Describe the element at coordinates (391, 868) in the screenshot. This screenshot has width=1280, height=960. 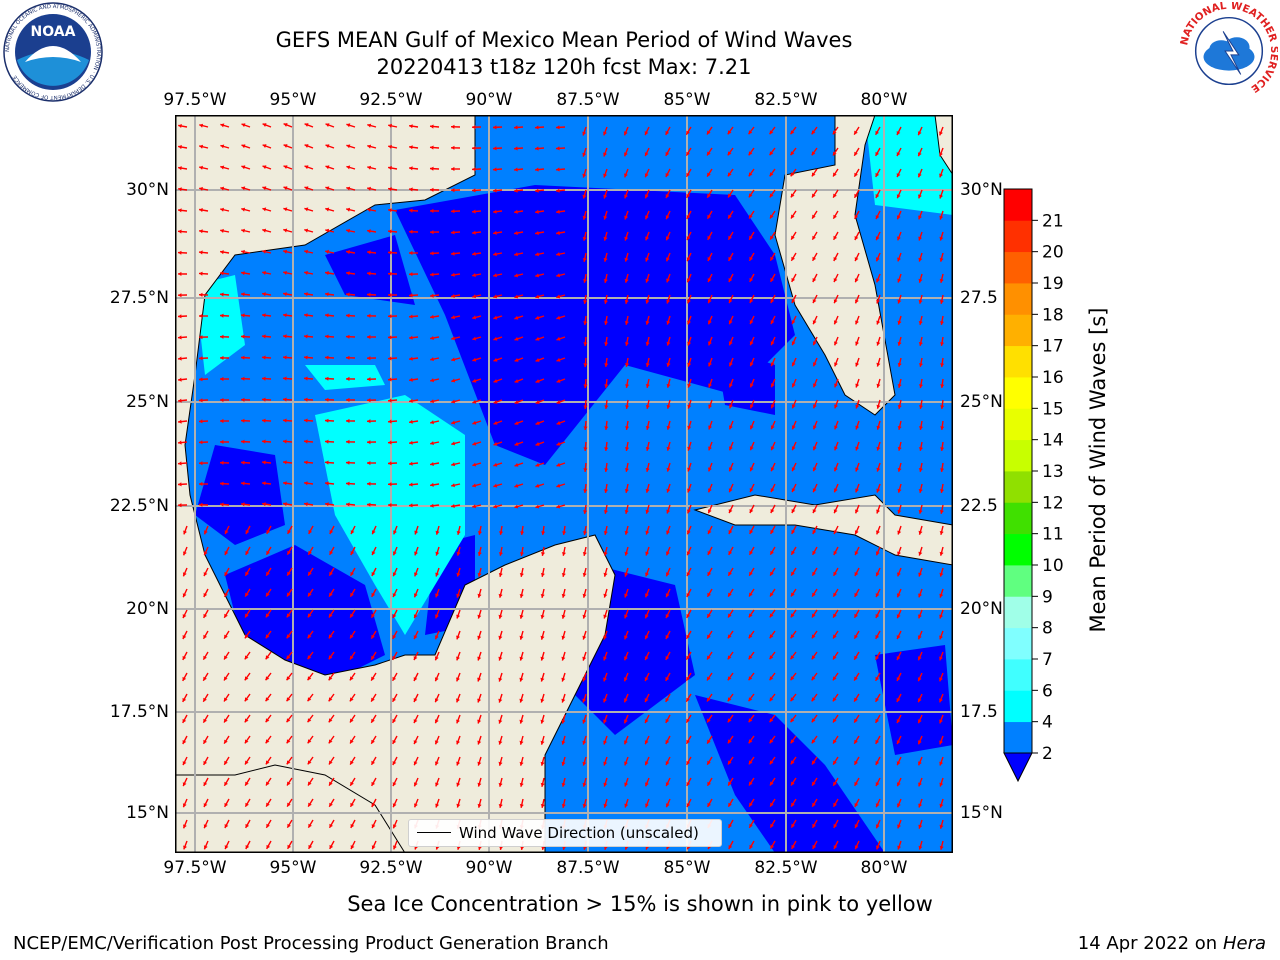
I see `x-tick-label: 92.5°W` at that location.